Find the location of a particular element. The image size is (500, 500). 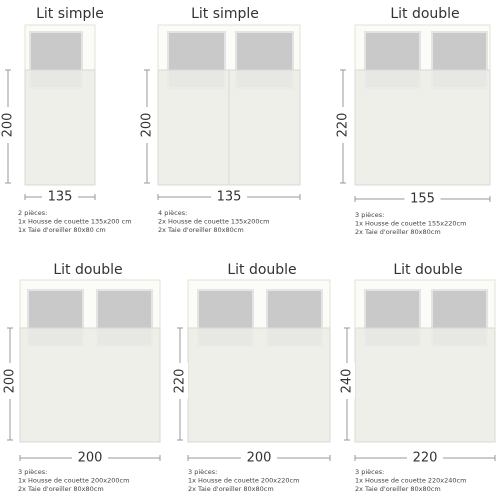

description-line: 1x Housse de couette 220x240cm is located at coordinates (410, 481).